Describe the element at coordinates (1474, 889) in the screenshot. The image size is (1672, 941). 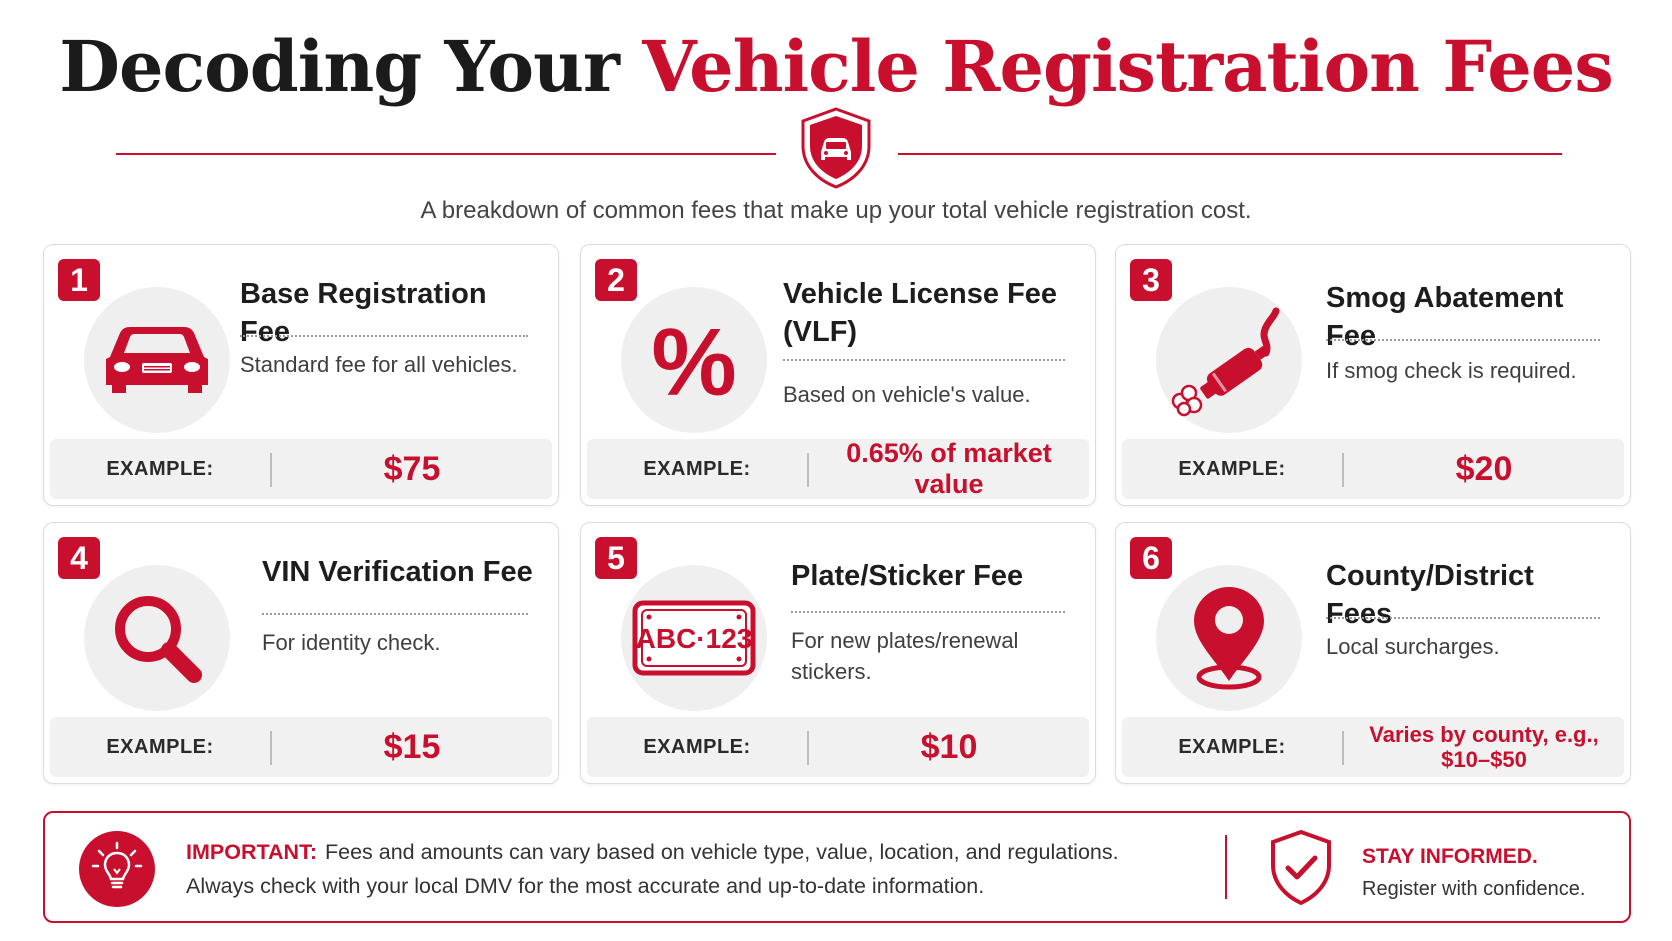
I see `stay-informed-subtitle: Register with confidence.` at that location.